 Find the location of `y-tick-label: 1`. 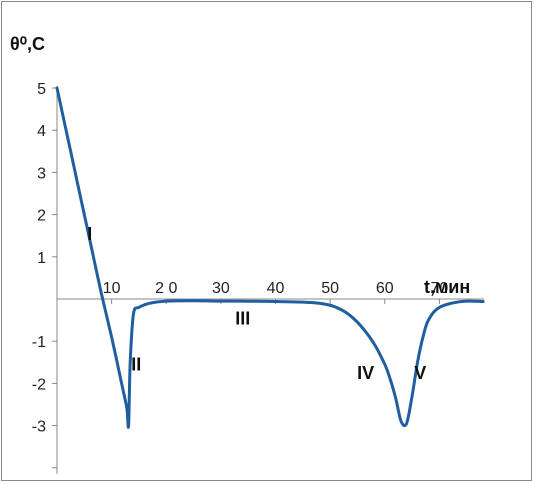

y-tick-label: 1 is located at coordinates (41, 258).